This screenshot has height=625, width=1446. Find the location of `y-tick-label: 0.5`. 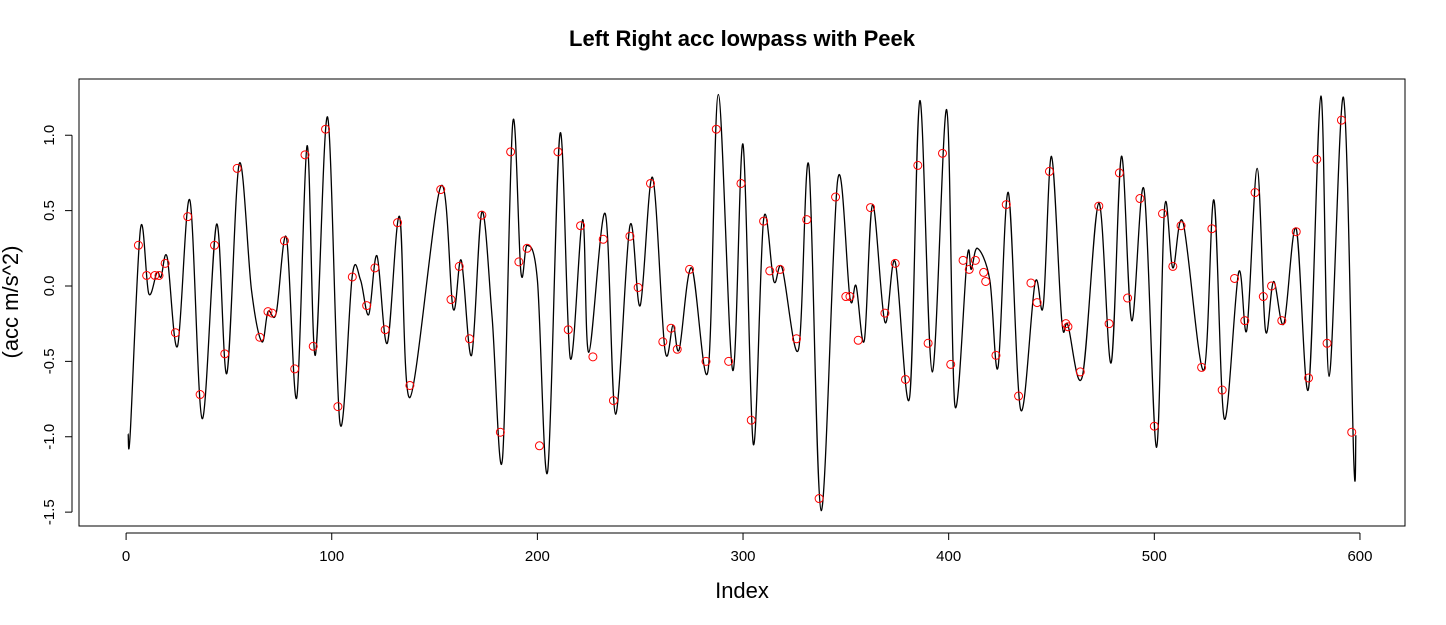

y-tick-label: 0.5 is located at coordinates (49, 210).